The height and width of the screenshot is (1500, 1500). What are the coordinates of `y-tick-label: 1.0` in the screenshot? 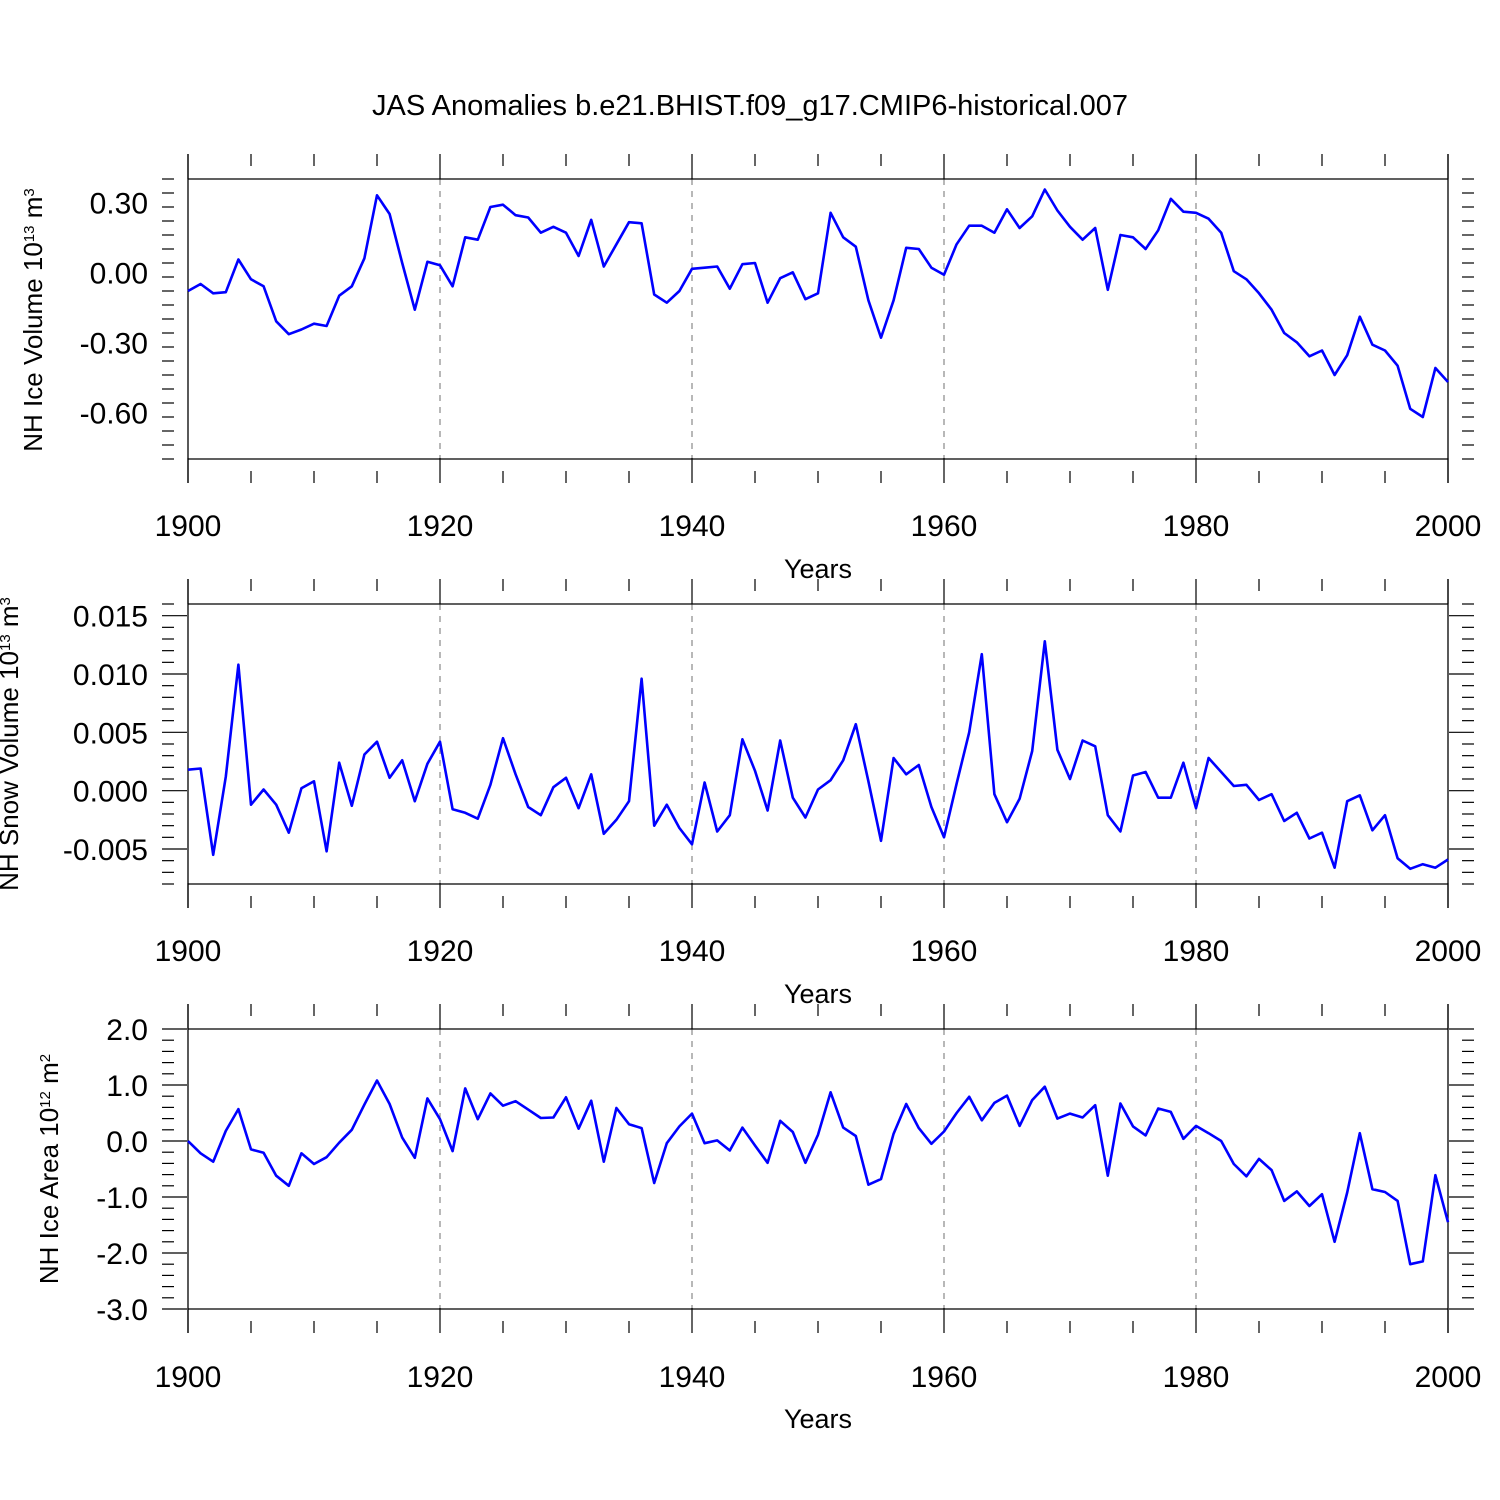 It's located at (127, 1086).